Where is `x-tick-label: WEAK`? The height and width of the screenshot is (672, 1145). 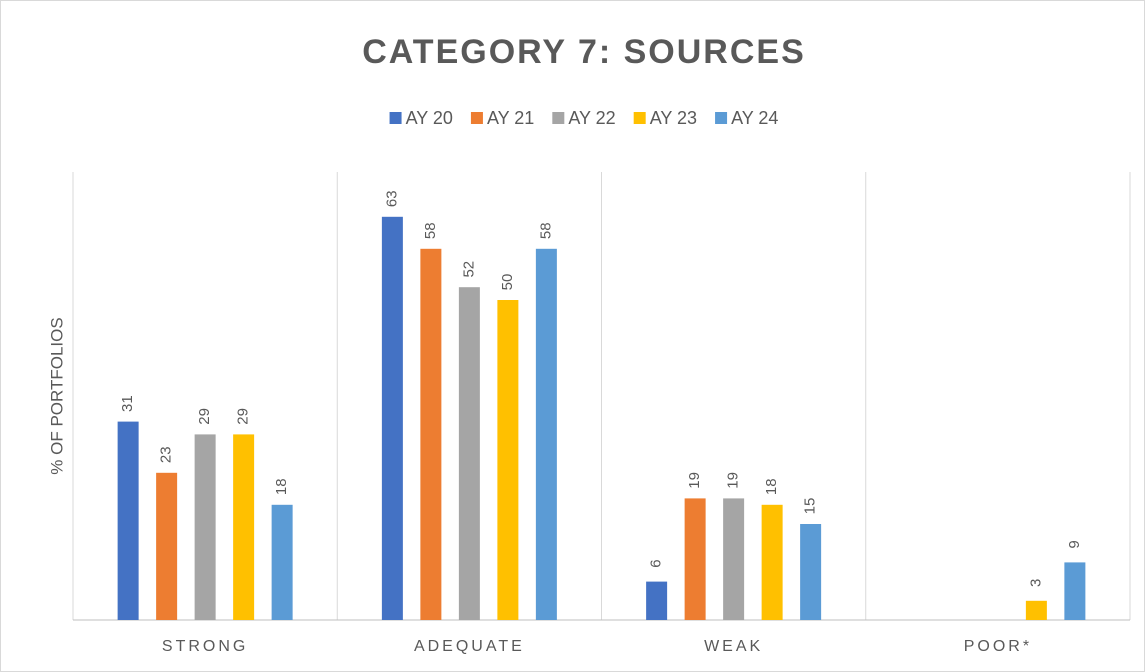 x-tick-label: WEAK is located at coordinates (733, 646).